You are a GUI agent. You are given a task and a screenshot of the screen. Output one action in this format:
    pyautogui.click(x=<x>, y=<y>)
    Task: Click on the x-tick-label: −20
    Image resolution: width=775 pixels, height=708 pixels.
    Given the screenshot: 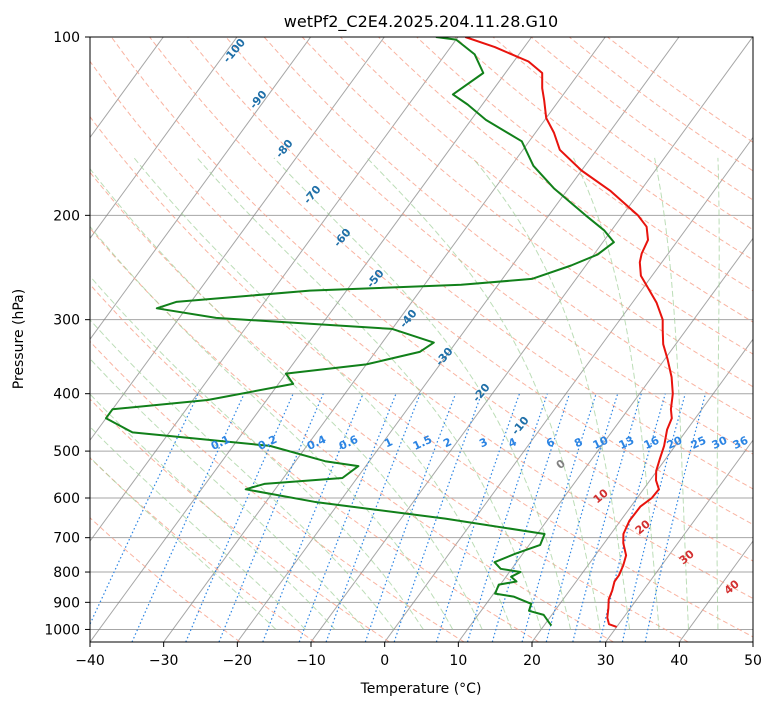 What is the action you would take?
    pyautogui.click(x=238, y=661)
    